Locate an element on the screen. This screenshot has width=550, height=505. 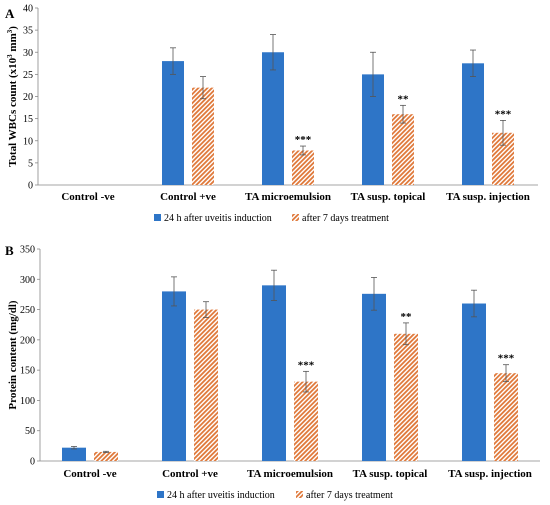
y-tick-label: 200 is located at coordinates (27, 340).